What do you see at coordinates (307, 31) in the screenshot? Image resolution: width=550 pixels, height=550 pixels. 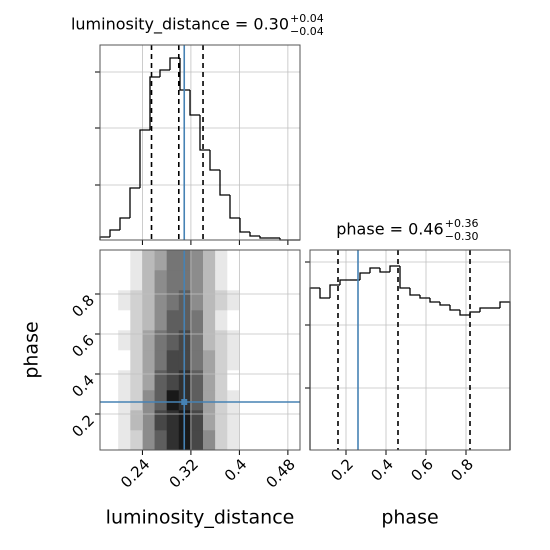 I see `title-lower-error: −0.04` at bounding box center [307, 31].